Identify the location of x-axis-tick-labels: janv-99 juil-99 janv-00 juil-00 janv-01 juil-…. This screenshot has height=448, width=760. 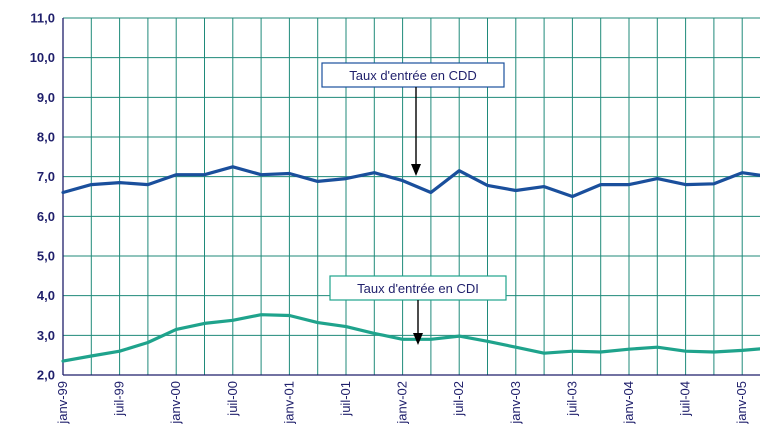
(402, 403).